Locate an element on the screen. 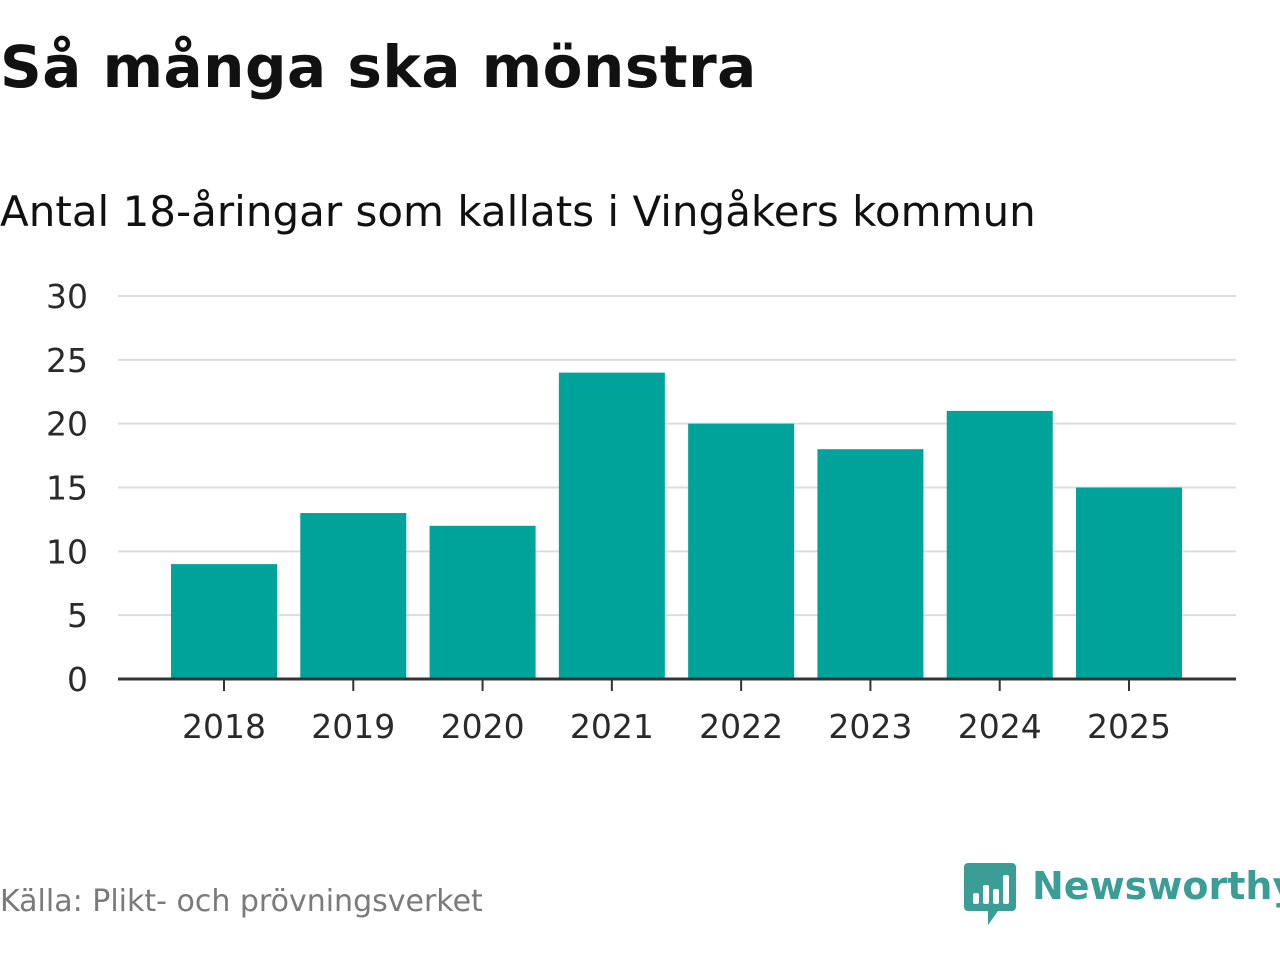 The height and width of the screenshot is (960, 1280). y-axis: 0 5 10 15 20 25 30 is located at coordinates (67, 488).